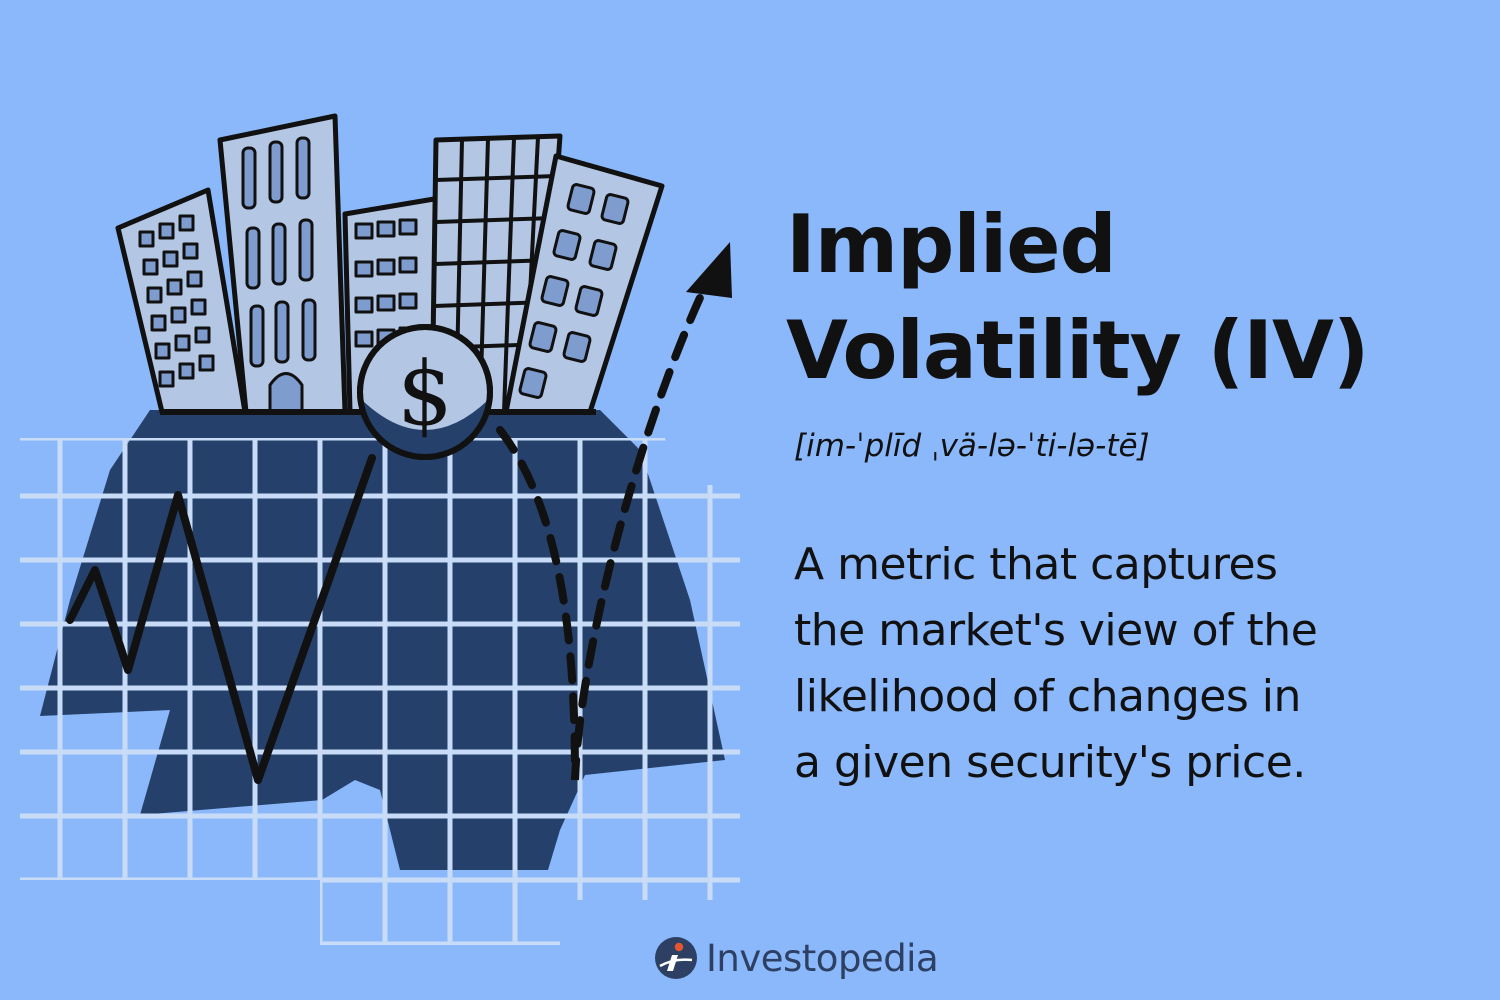 The image size is (1500, 1000). I want to click on brand: Investopedia, so click(796, 958).